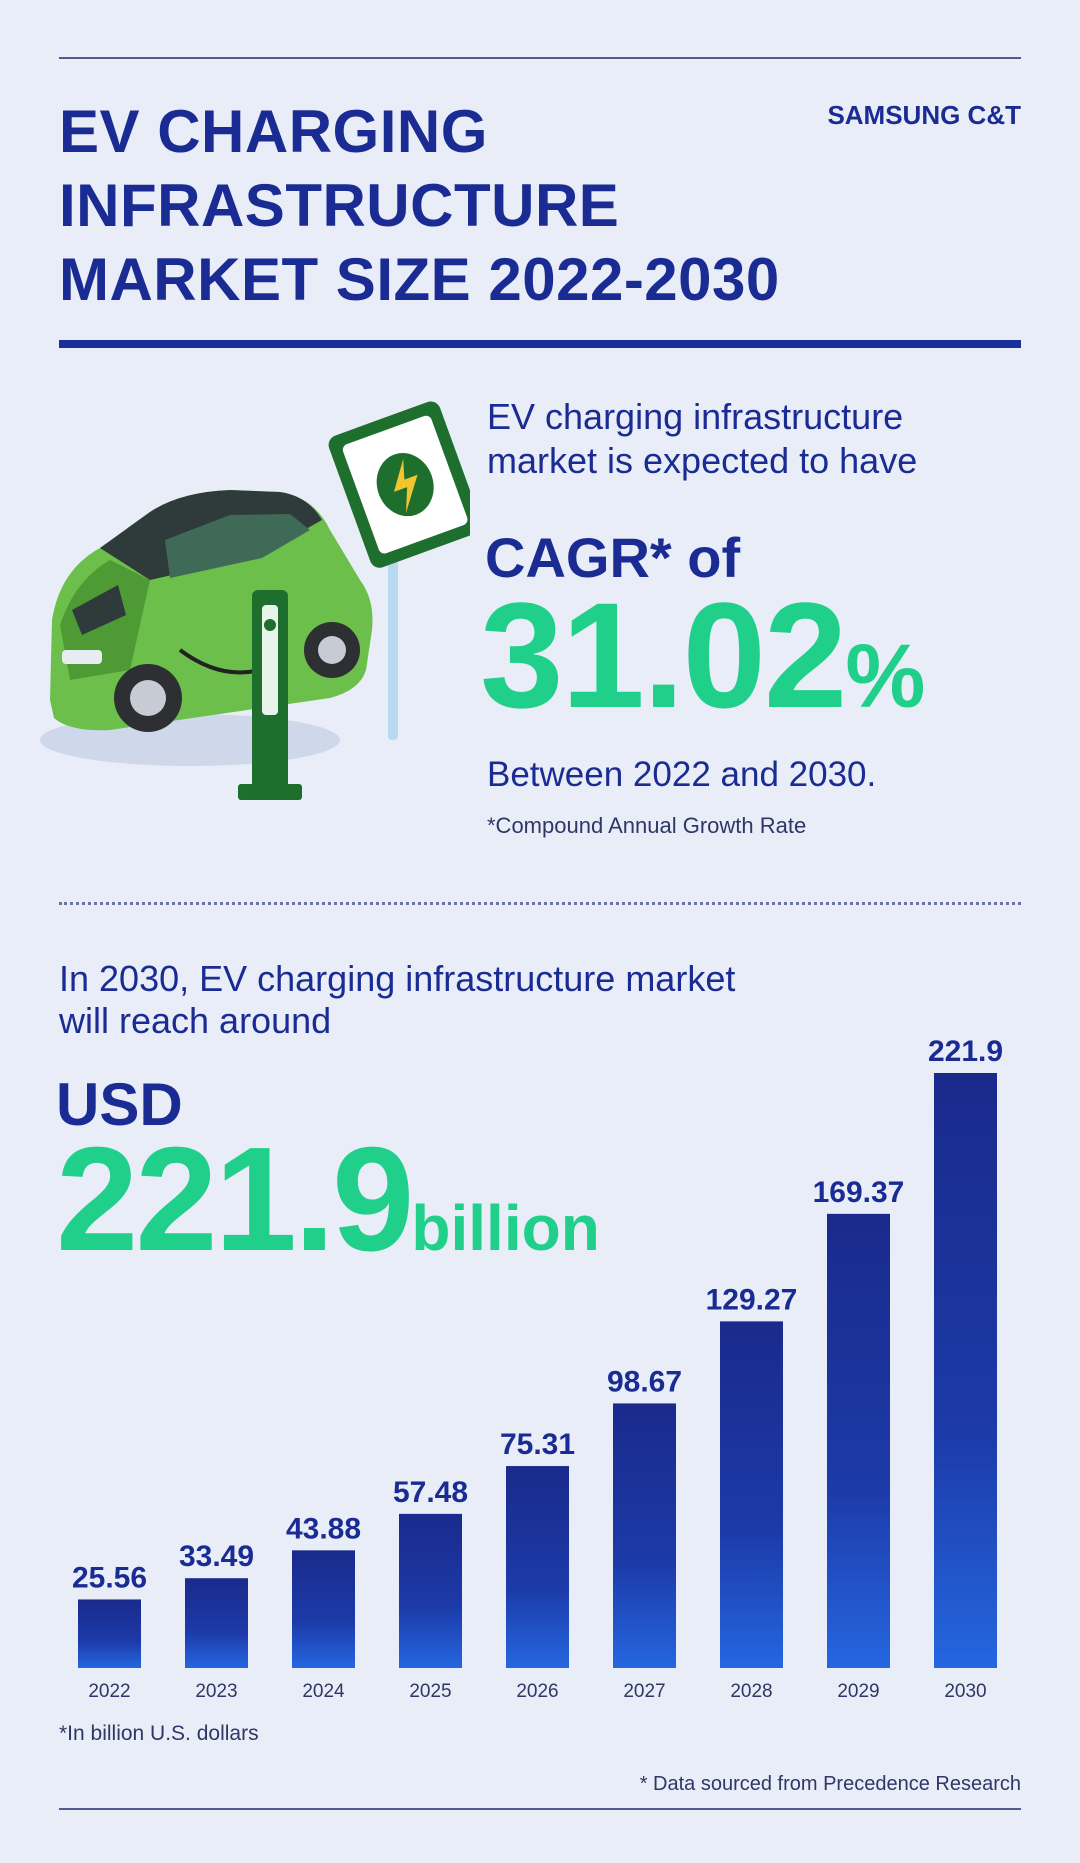 The height and width of the screenshot is (1863, 1080). Describe the element at coordinates (965, 1691) in the screenshot. I see `x-tick-label: 2030` at that location.